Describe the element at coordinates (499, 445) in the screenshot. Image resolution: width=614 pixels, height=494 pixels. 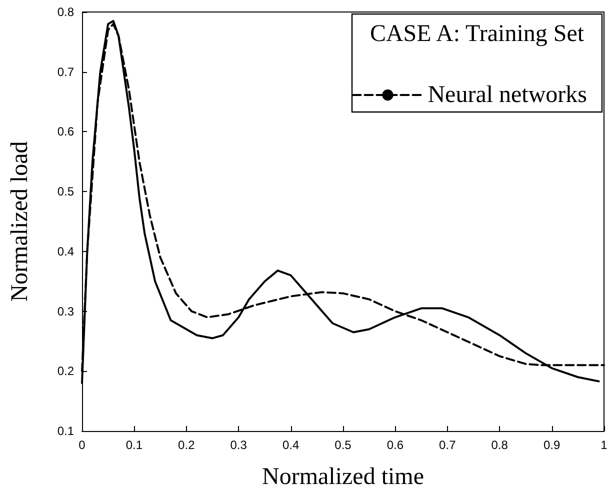
I see `x-tick-label: 0.8` at that location.